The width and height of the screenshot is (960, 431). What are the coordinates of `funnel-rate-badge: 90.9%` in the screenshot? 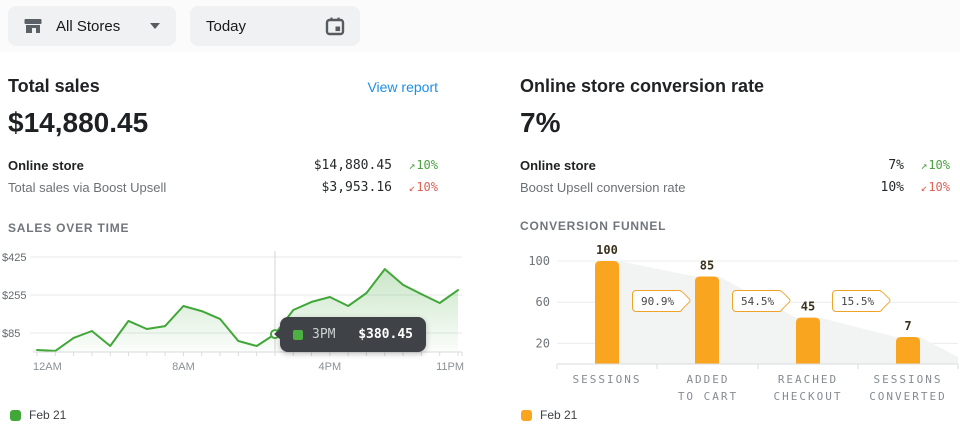 It's located at (658, 301).